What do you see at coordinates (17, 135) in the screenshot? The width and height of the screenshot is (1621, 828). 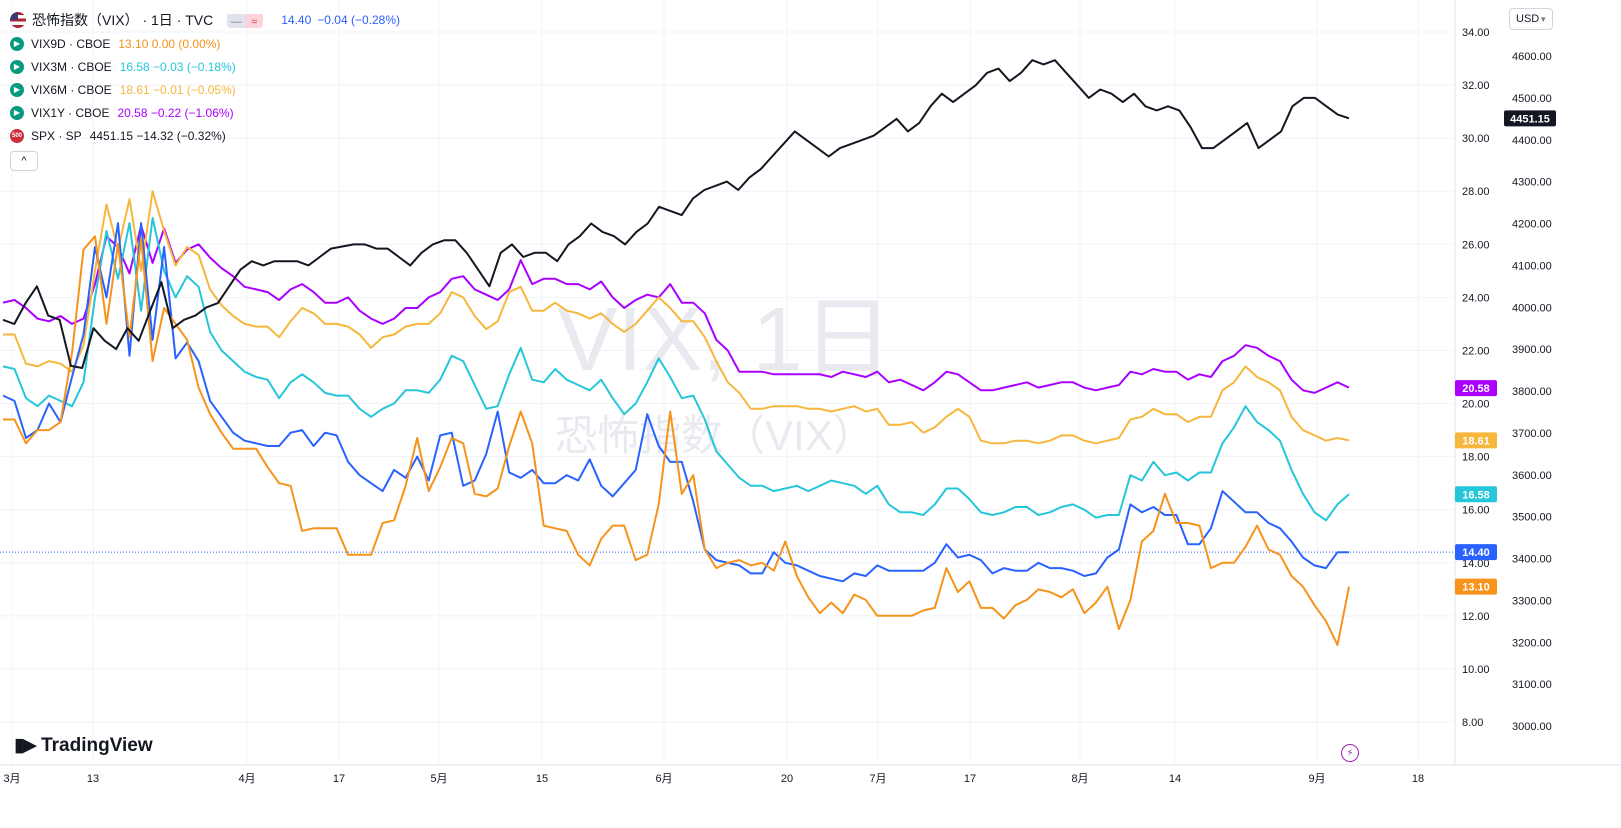 I see `sp500-icon: 500` at bounding box center [17, 135].